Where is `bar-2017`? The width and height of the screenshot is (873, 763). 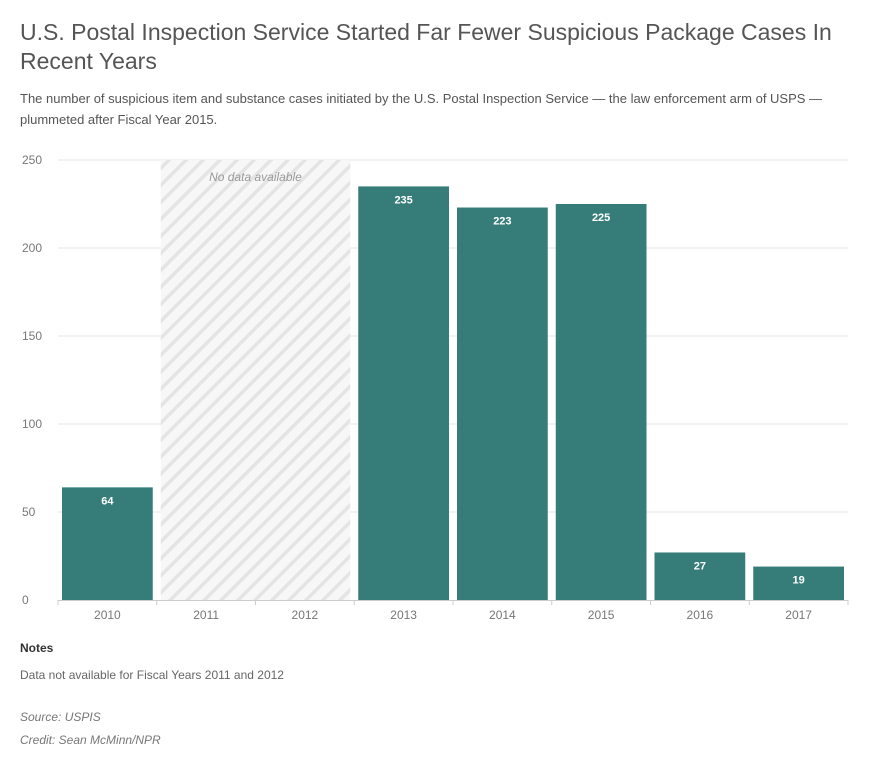
bar-2017 is located at coordinates (798, 583).